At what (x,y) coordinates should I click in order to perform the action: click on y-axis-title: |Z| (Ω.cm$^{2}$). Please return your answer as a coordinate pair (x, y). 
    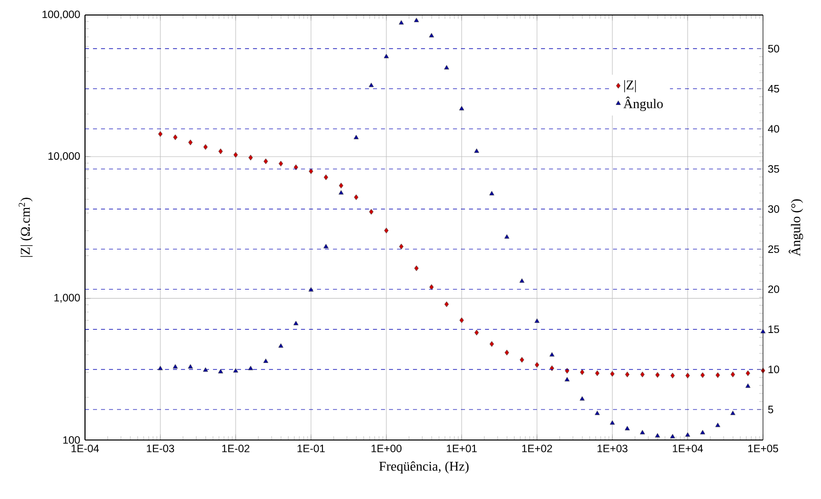
    Looking at the image, I should click on (25, 227).